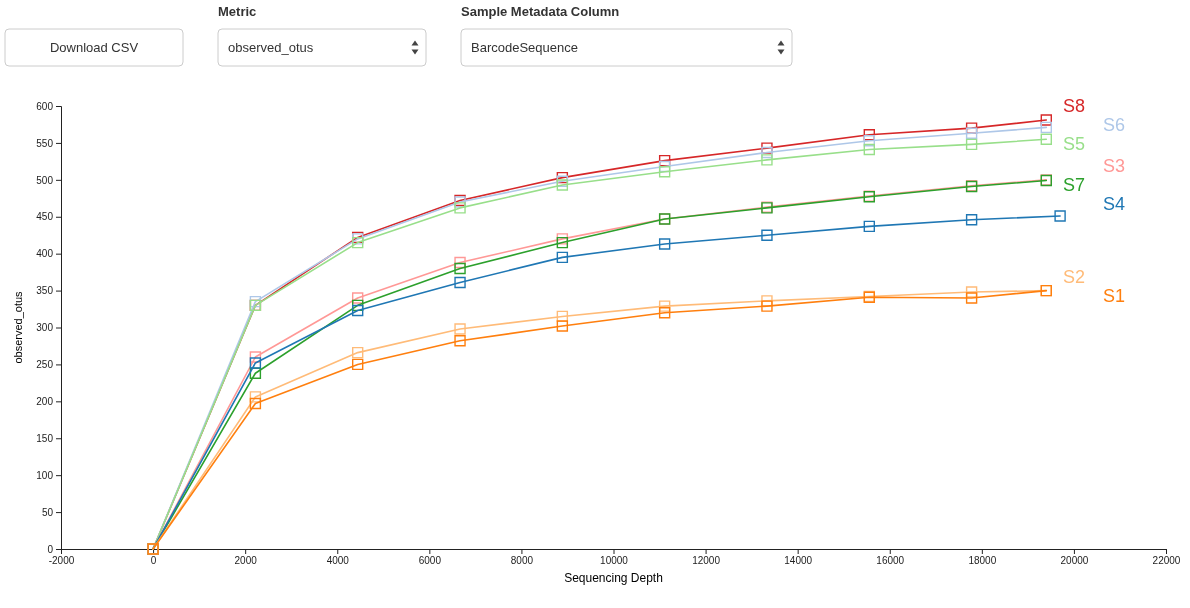 Image resolution: width=1190 pixels, height=608 pixels. Describe the element at coordinates (45, 180) in the screenshot. I see `y-tick-label: 500` at that location.